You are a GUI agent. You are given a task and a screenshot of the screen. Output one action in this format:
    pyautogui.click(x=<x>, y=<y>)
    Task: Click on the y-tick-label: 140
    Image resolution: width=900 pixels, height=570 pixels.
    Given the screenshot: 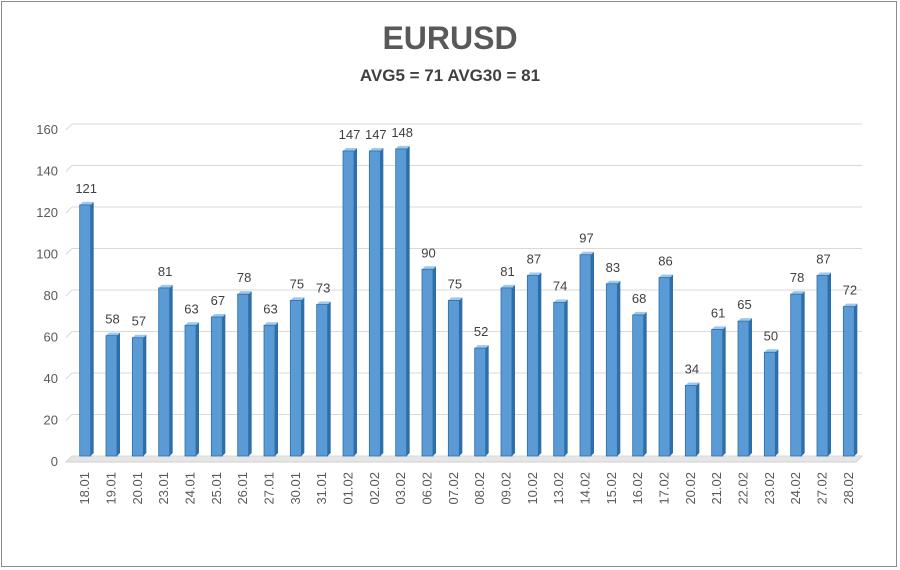 What is the action you would take?
    pyautogui.click(x=47, y=171)
    